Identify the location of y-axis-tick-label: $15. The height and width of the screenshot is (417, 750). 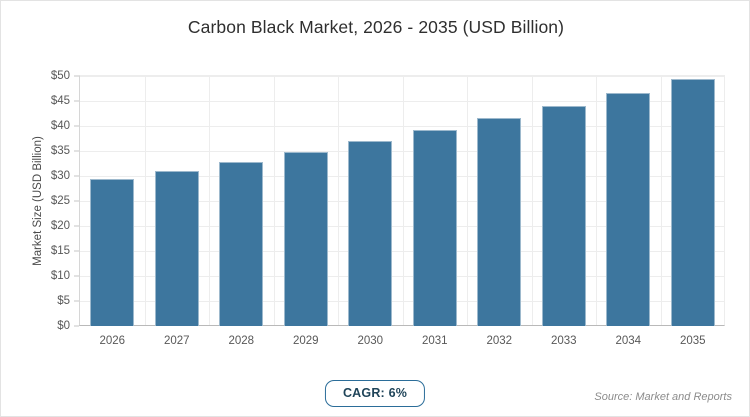
(60, 251).